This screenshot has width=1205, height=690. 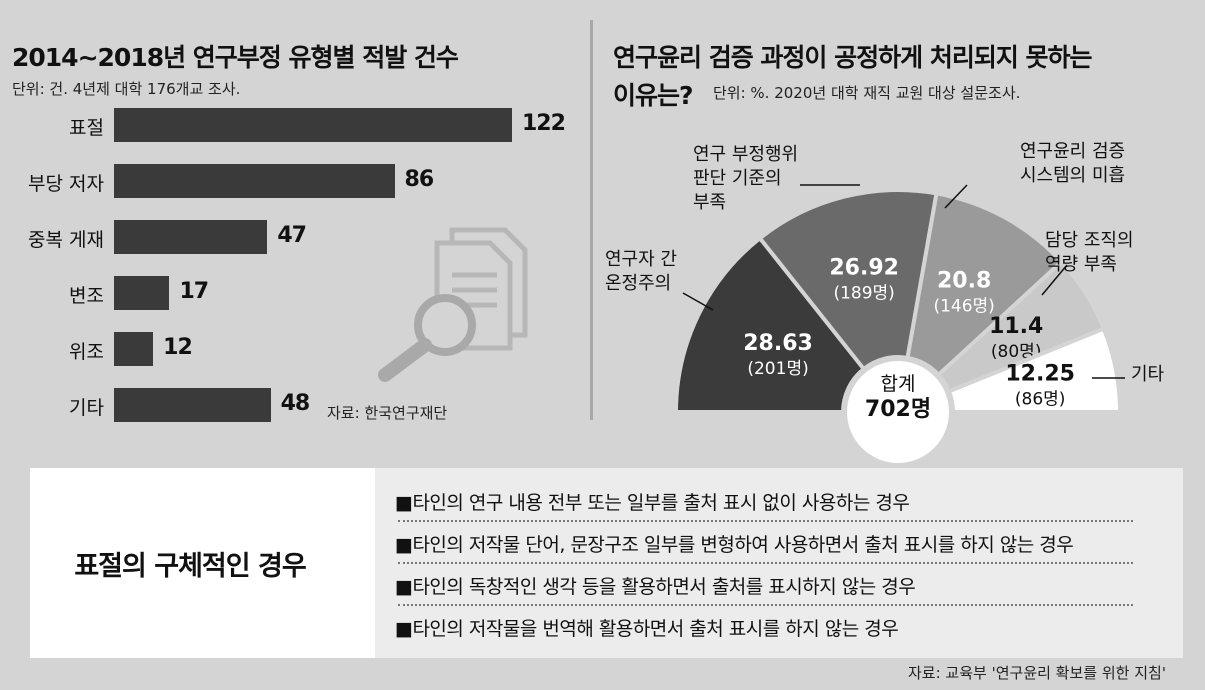 What do you see at coordinates (1037, 673) in the screenshot?
I see `bottom-source: 자료: 교육부 '연구윤리 확보를 위한 지침'` at bounding box center [1037, 673].